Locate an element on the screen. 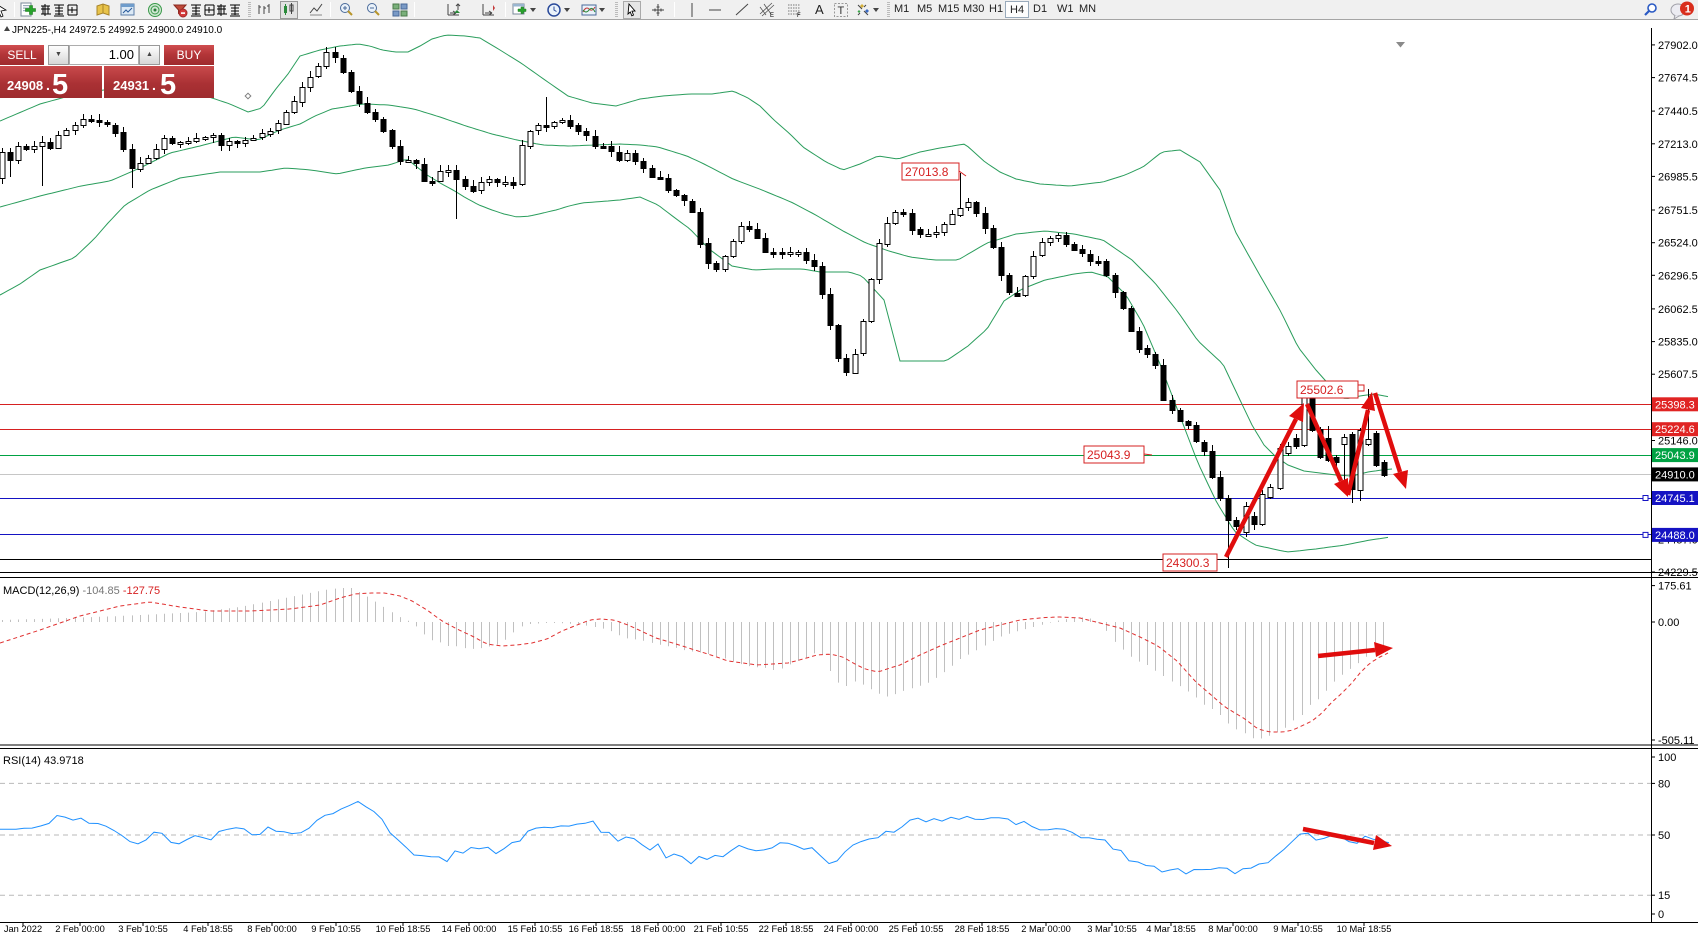 The height and width of the screenshot is (933, 1698). svg-text: 27213.0 is located at coordinates (1678, 145).